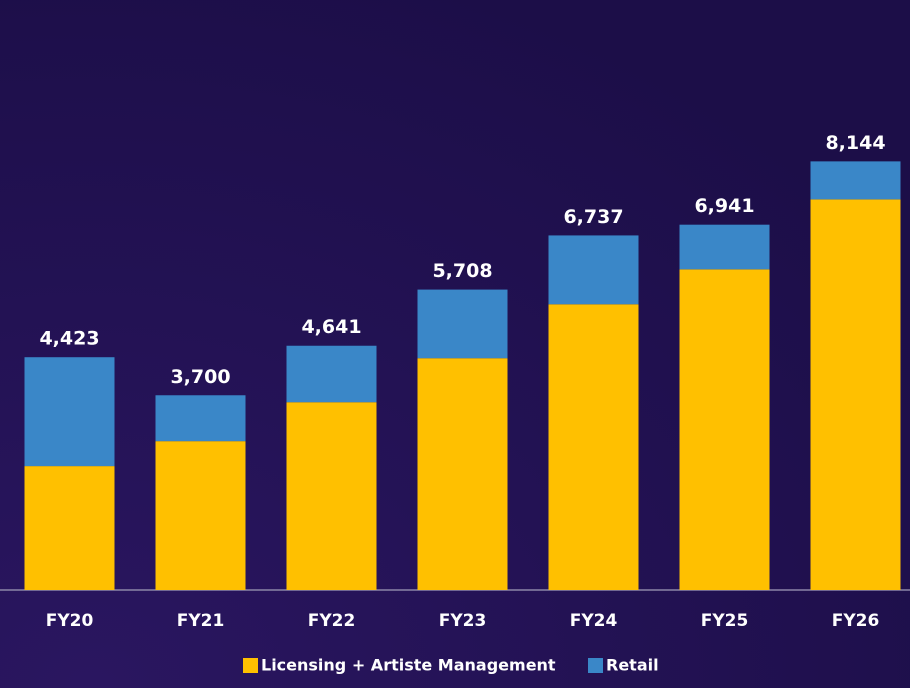 Image resolution: width=910 pixels, height=688 pixels. I want to click on total-label: 8,144, so click(855, 143).